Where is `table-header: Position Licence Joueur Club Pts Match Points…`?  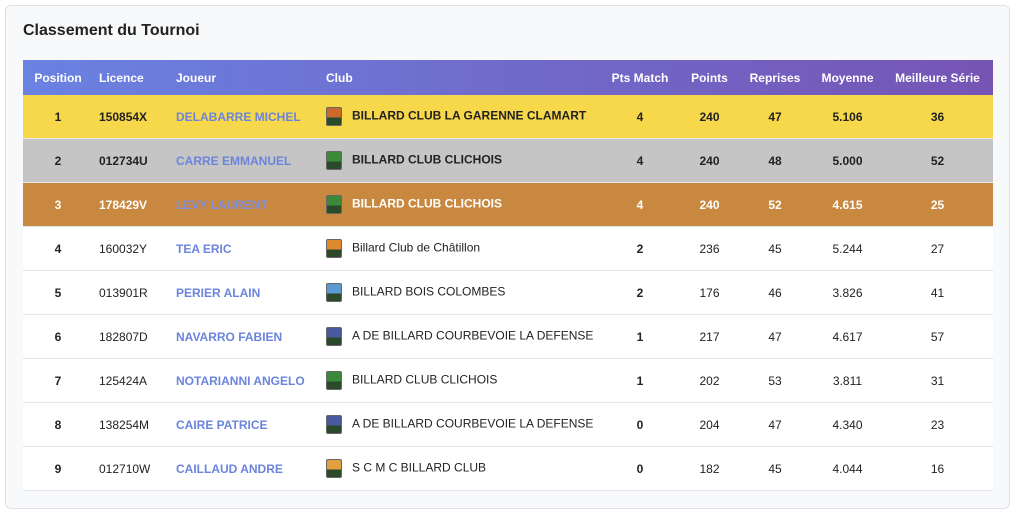 table-header: Position Licence Joueur Club Pts Match Points… is located at coordinates (508, 77).